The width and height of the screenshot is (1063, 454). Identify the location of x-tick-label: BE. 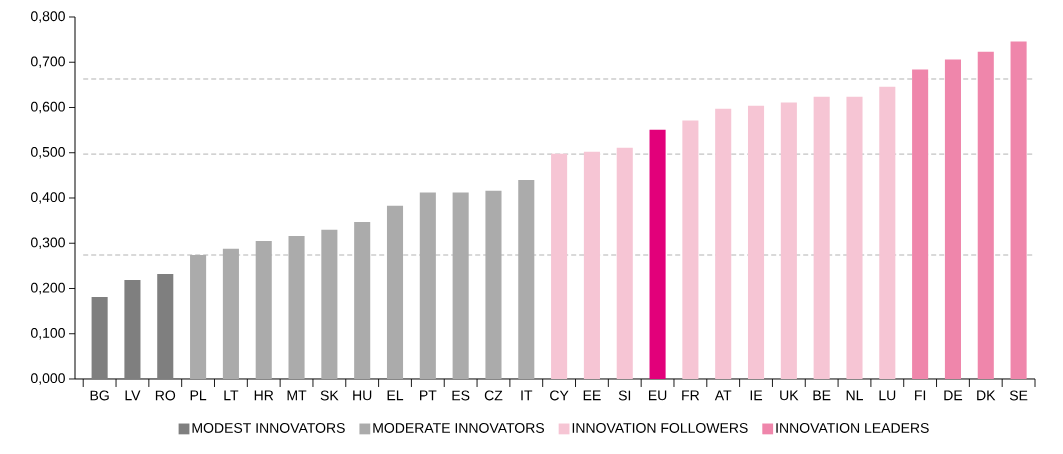
(822, 395).